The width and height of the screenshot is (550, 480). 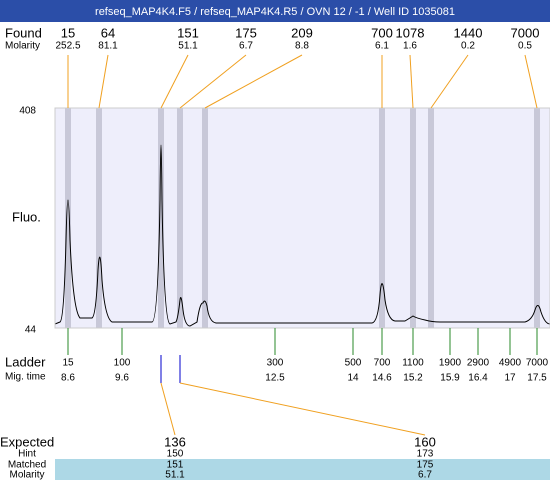 I want to click on found-size: 175, so click(x=246, y=32).